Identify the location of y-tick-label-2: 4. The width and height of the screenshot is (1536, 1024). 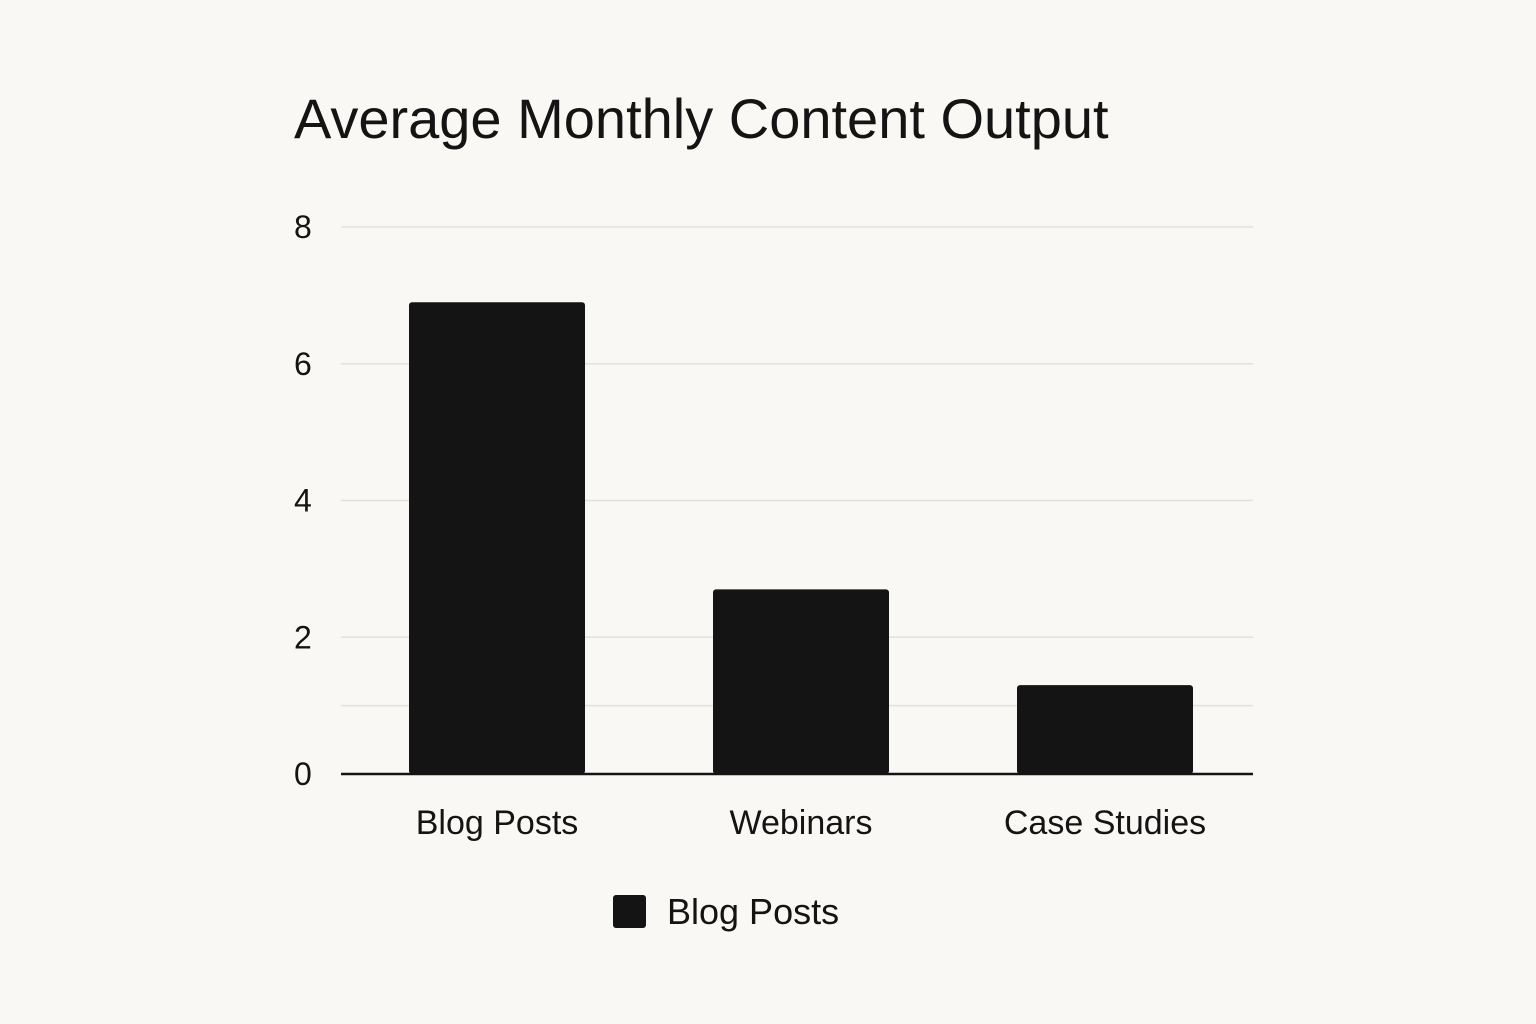
(303, 501).